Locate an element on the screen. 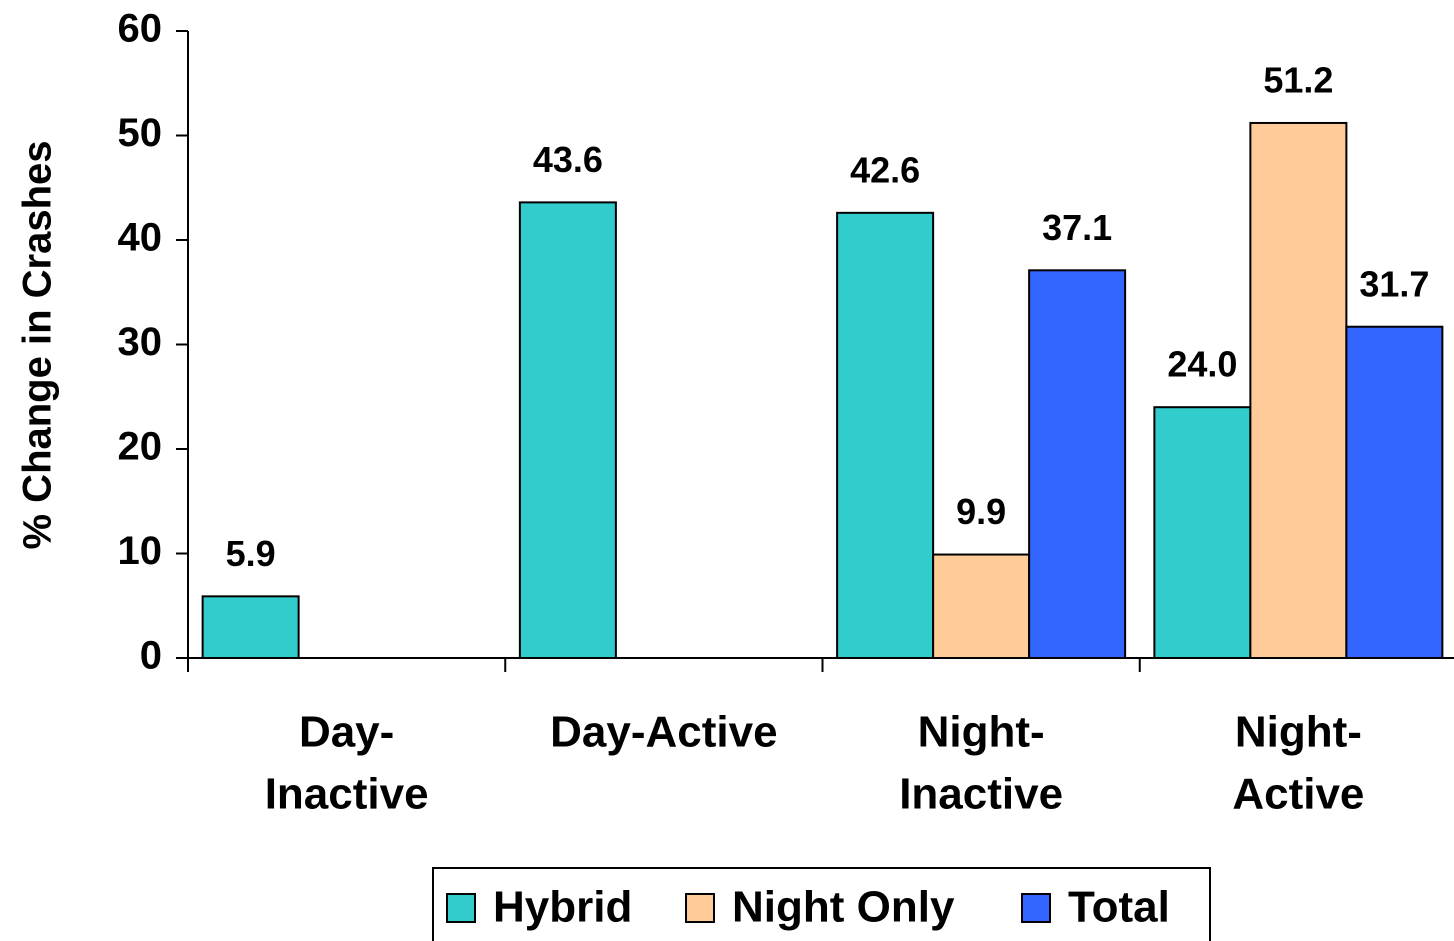 The height and width of the screenshot is (941, 1454). legend-label: Hybrid is located at coordinates (562, 907).